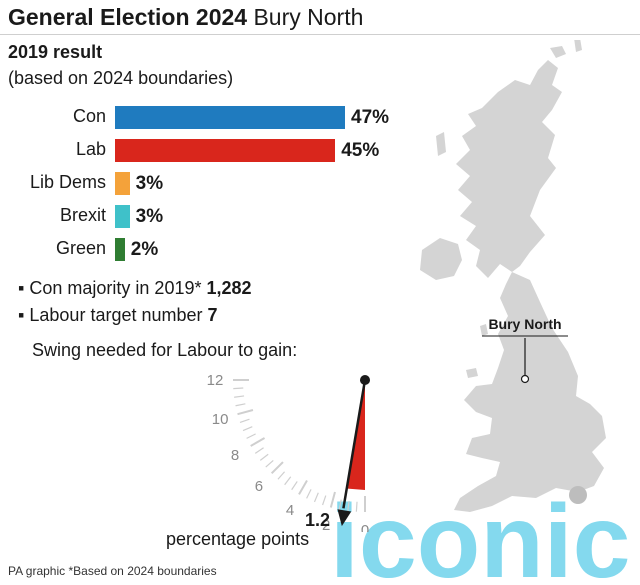  I want to click on majority-label: Con majority in 2019*, so click(115, 288).